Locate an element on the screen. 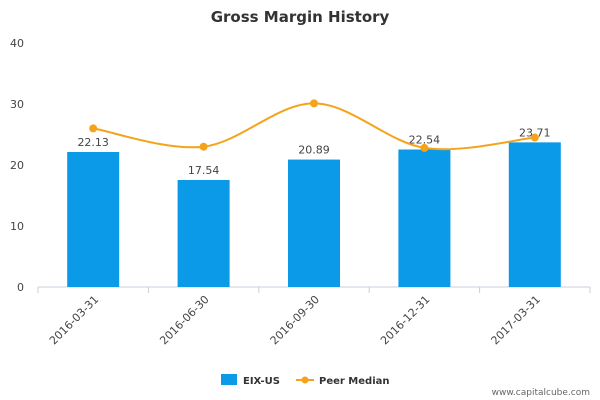 Image resolution: width=600 pixels, height=400 pixels. x-tick-marks is located at coordinates (314, 290).